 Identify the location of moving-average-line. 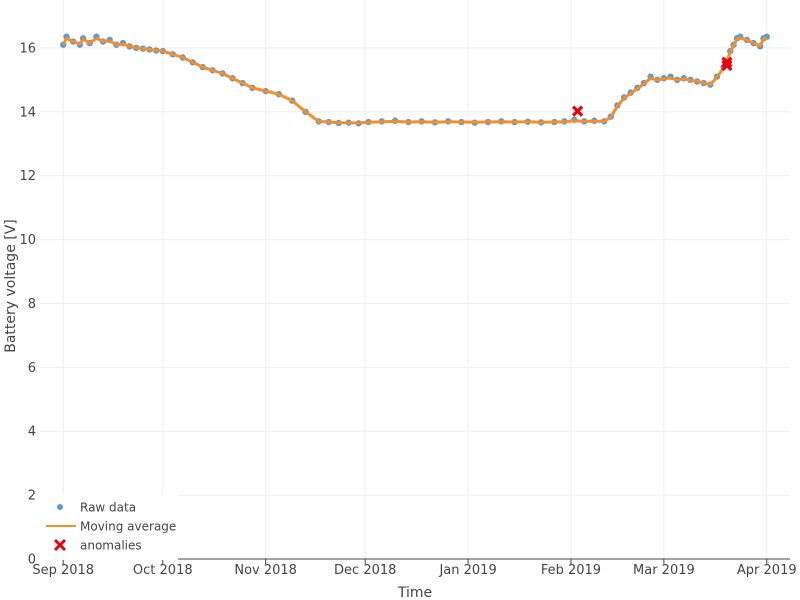
(414, 80).